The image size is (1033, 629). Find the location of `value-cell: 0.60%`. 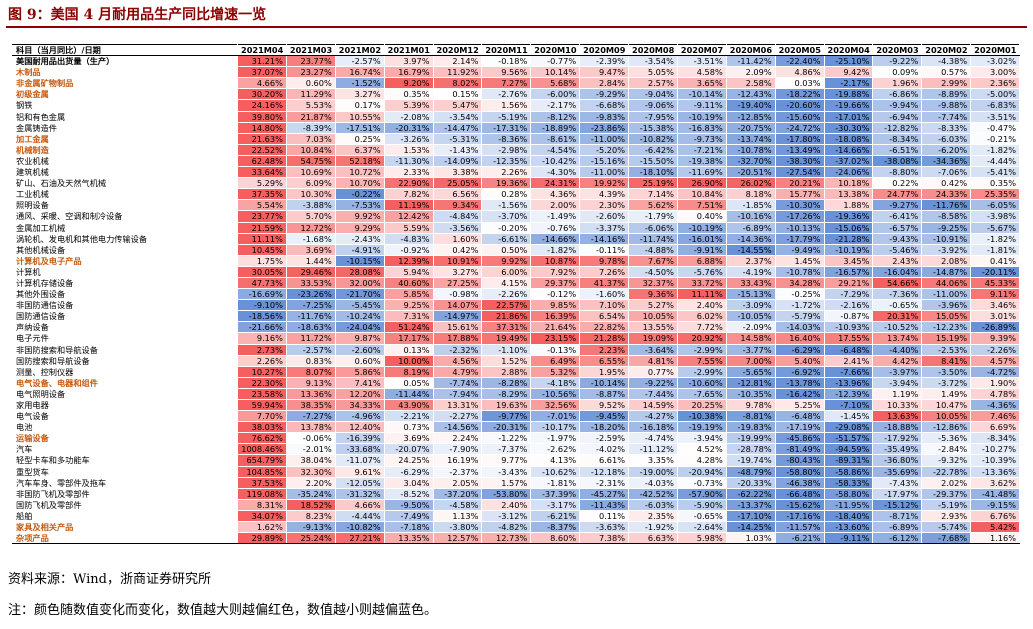

value-cell: 0.60% is located at coordinates (310, 83).